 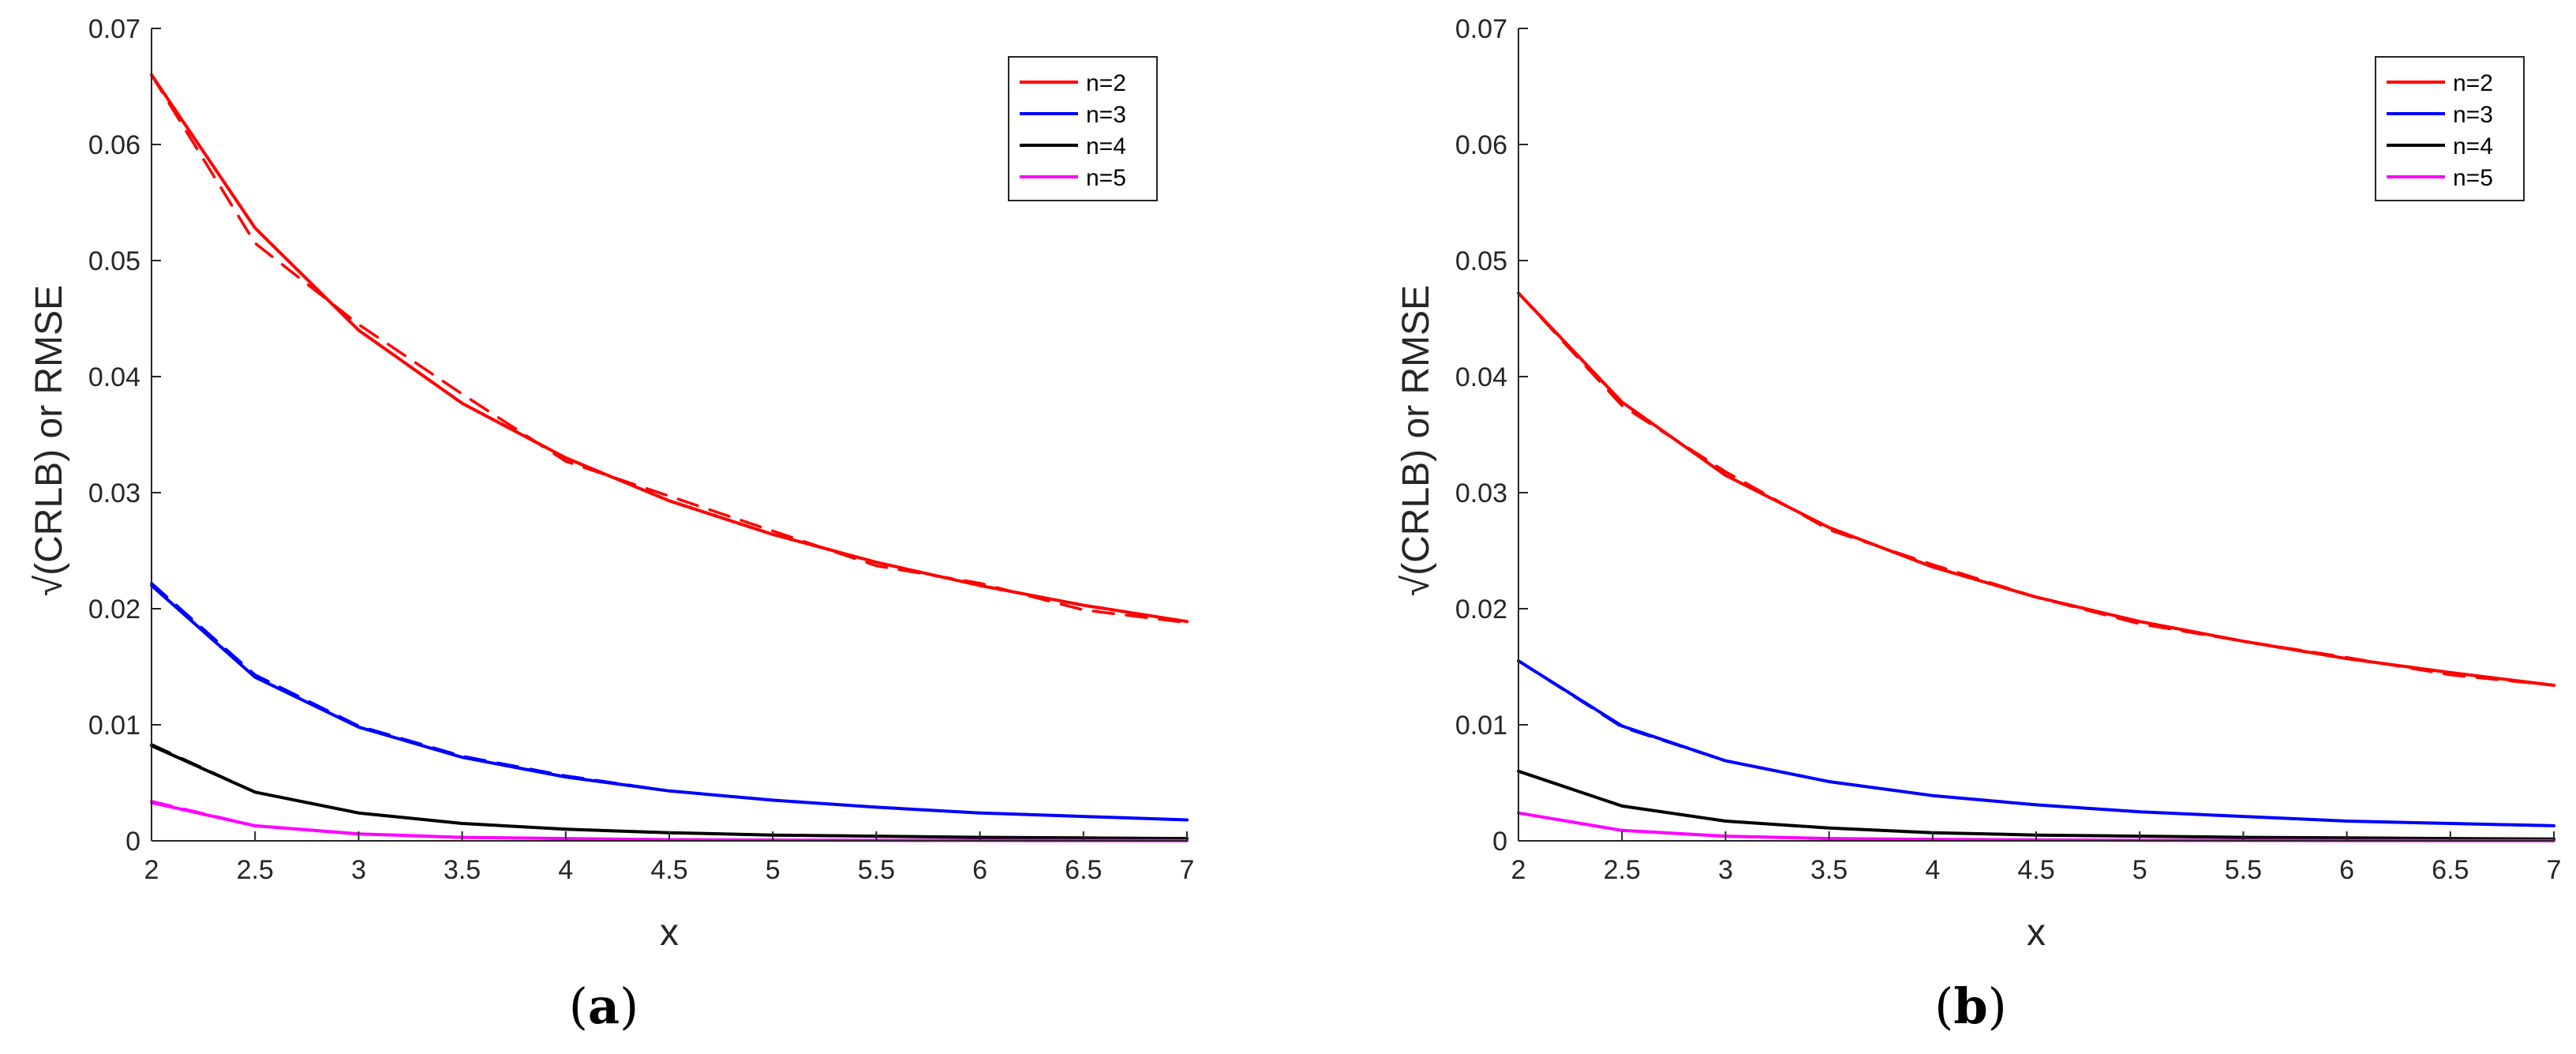 I want to click on chart-a-series-n3-dashed, so click(x=669, y=701).